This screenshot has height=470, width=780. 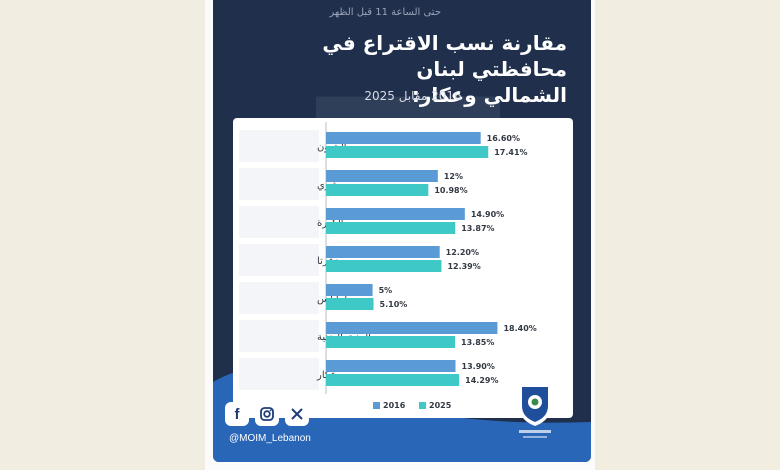 I want to click on title-line-1: مقارنة نسب الاقتراع في محافظتي لبنان, so click(x=444, y=56).